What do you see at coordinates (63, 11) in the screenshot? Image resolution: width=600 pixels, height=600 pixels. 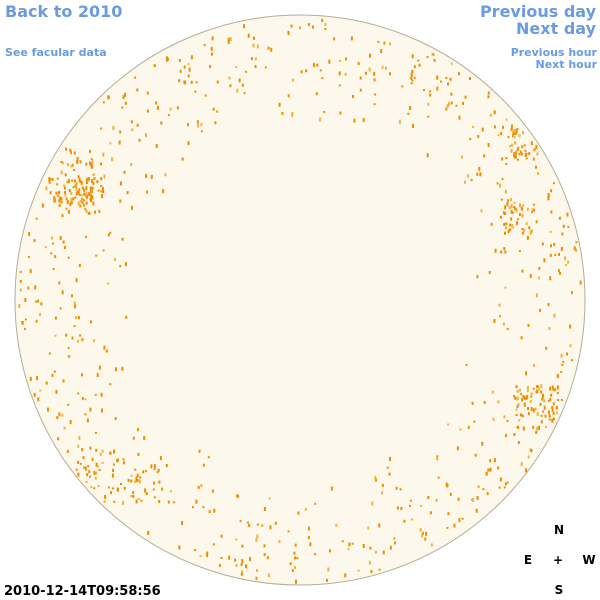 I see `back-link: Back to 2010` at bounding box center [63, 11].